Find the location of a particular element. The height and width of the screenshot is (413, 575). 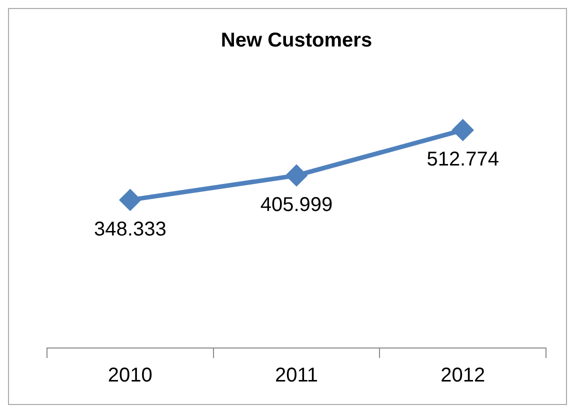

x-tick-label: 2012 is located at coordinates (463, 375).